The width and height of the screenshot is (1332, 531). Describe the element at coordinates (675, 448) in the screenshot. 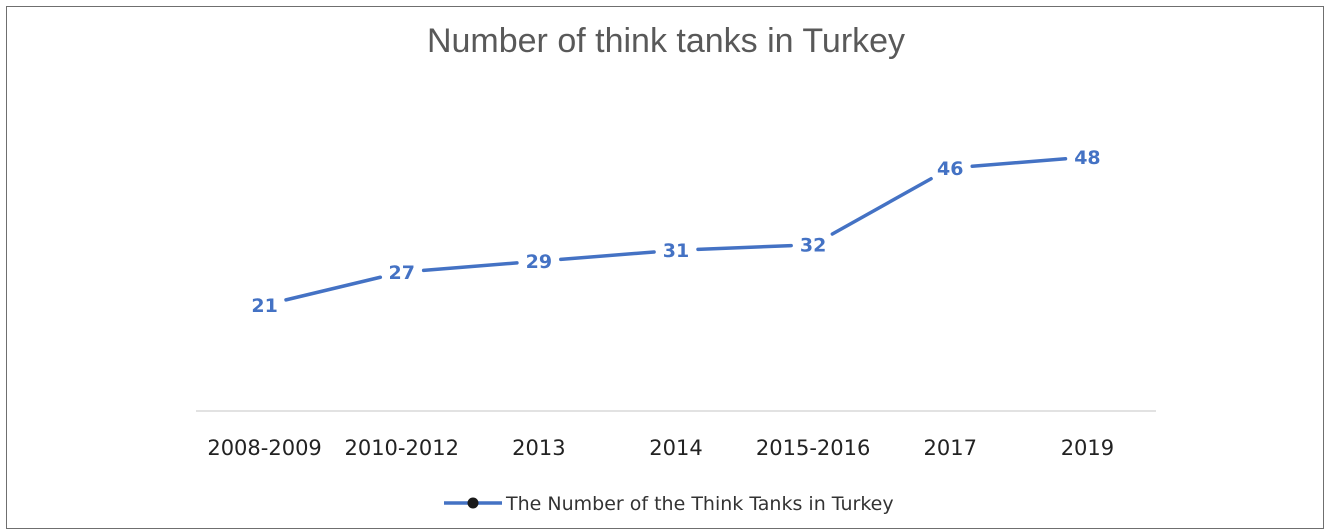

I see `x-tick-label: 2014` at that location.